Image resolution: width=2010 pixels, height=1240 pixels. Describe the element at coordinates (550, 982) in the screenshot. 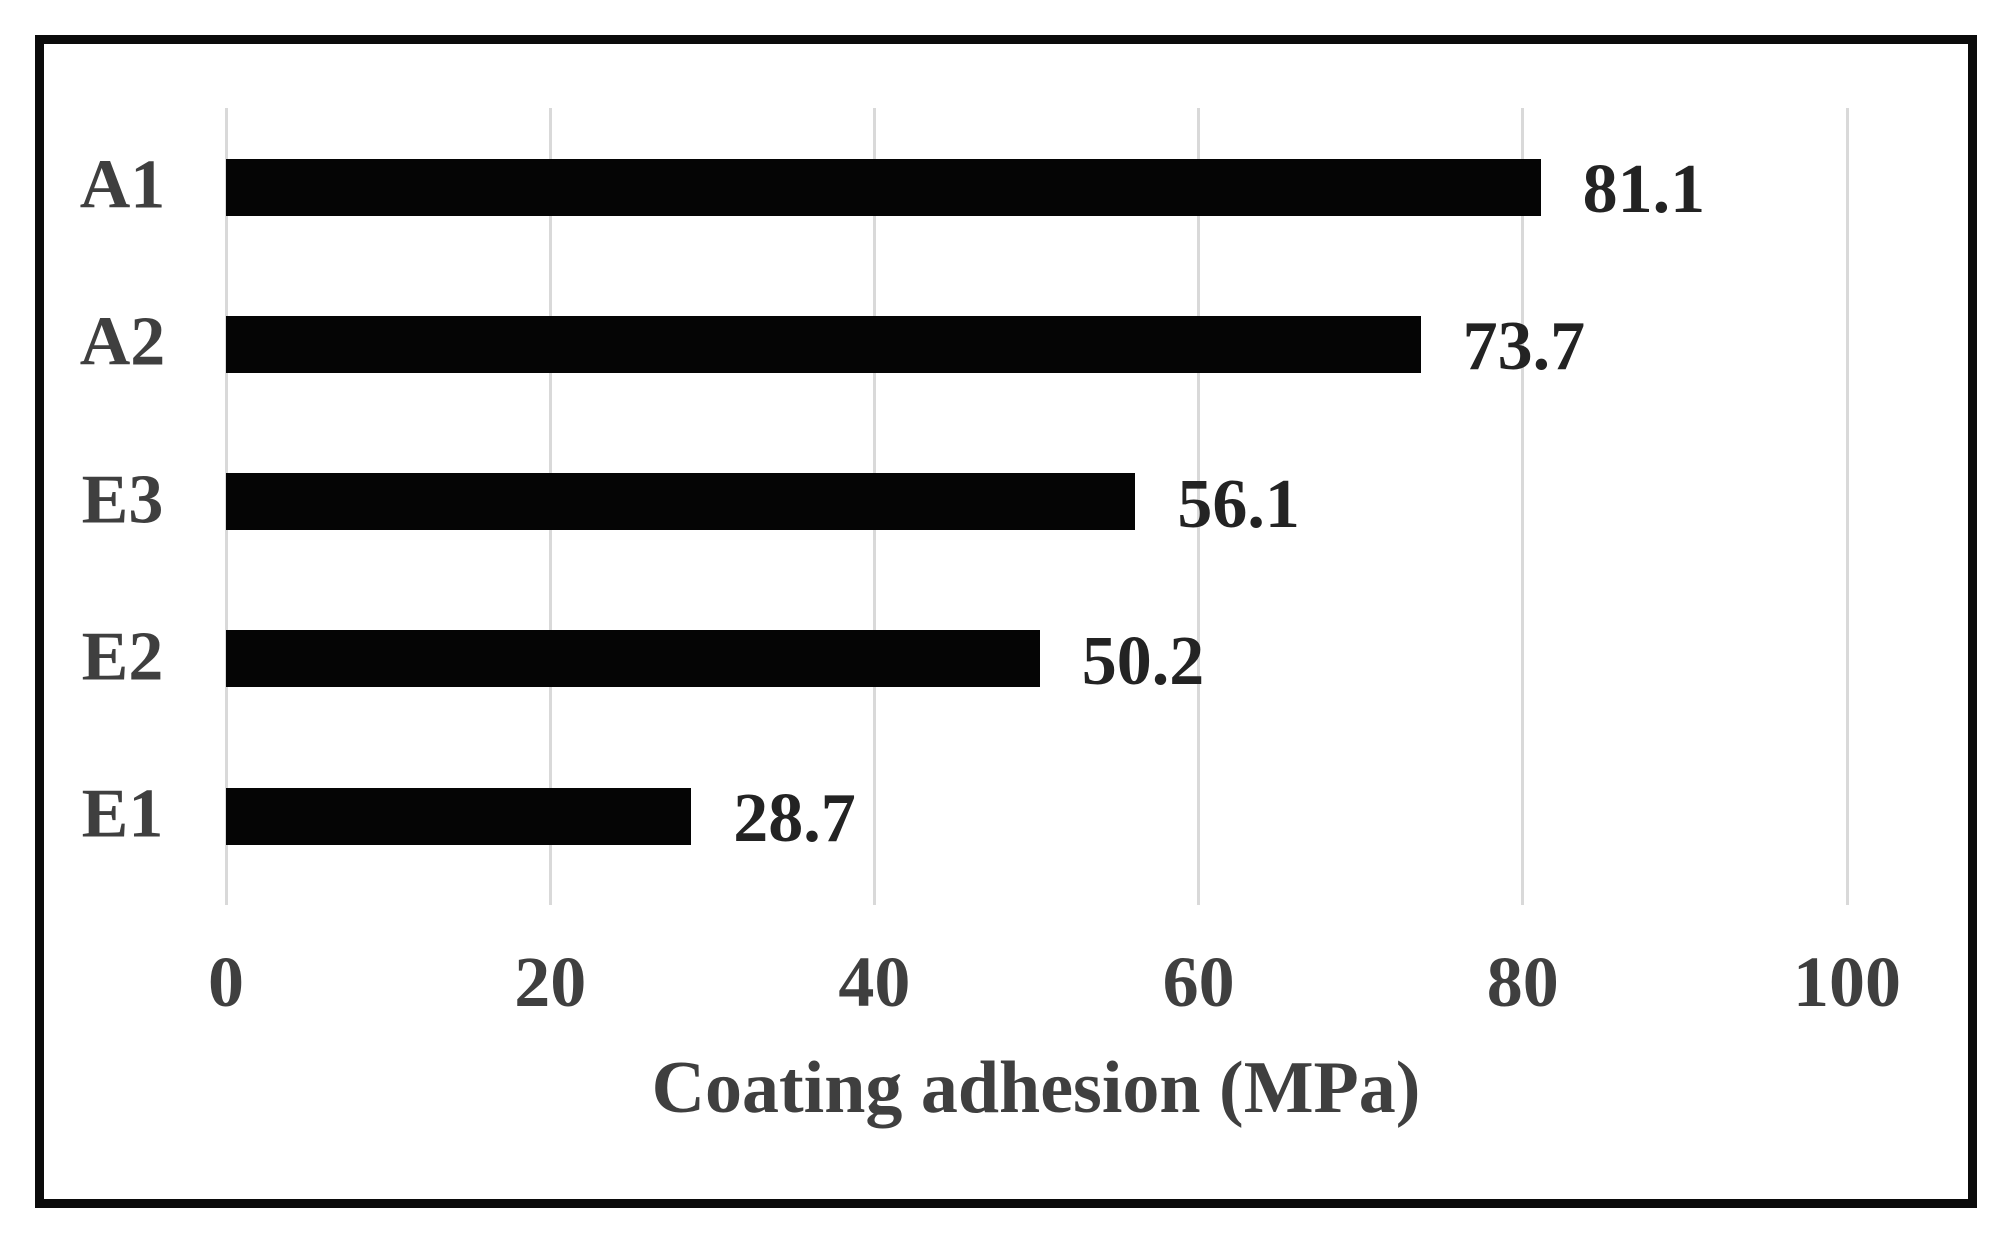

I see `x-tick-label: 20` at that location.